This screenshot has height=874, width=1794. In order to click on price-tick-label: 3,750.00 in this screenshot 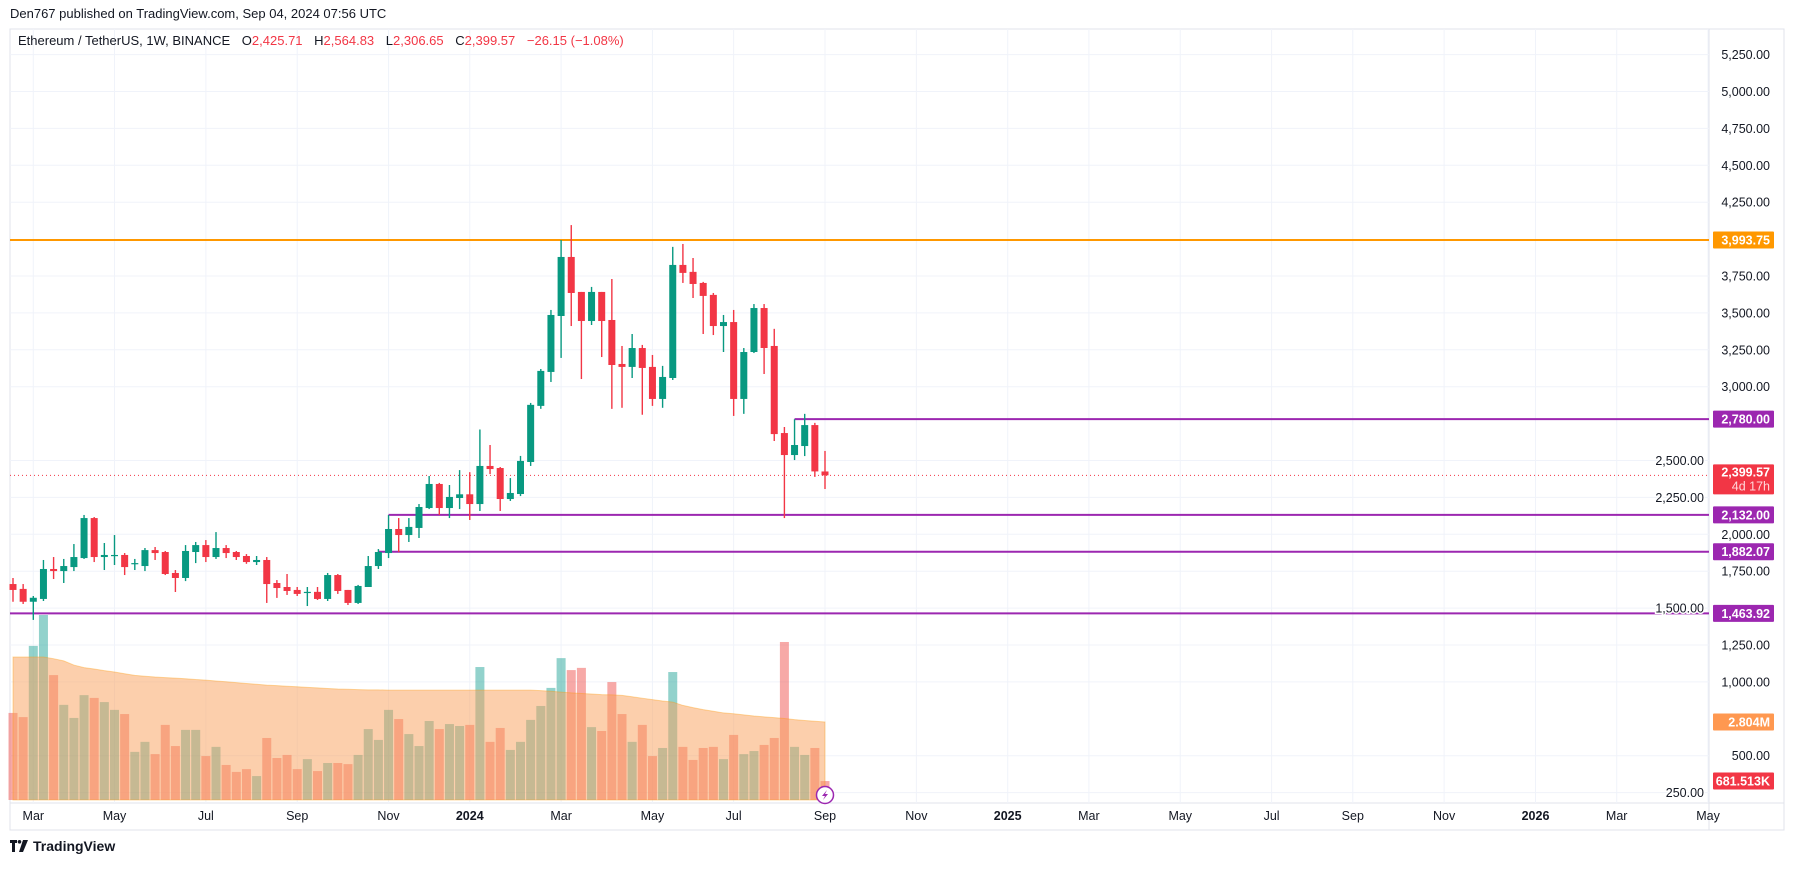, I will do `click(1745, 277)`.